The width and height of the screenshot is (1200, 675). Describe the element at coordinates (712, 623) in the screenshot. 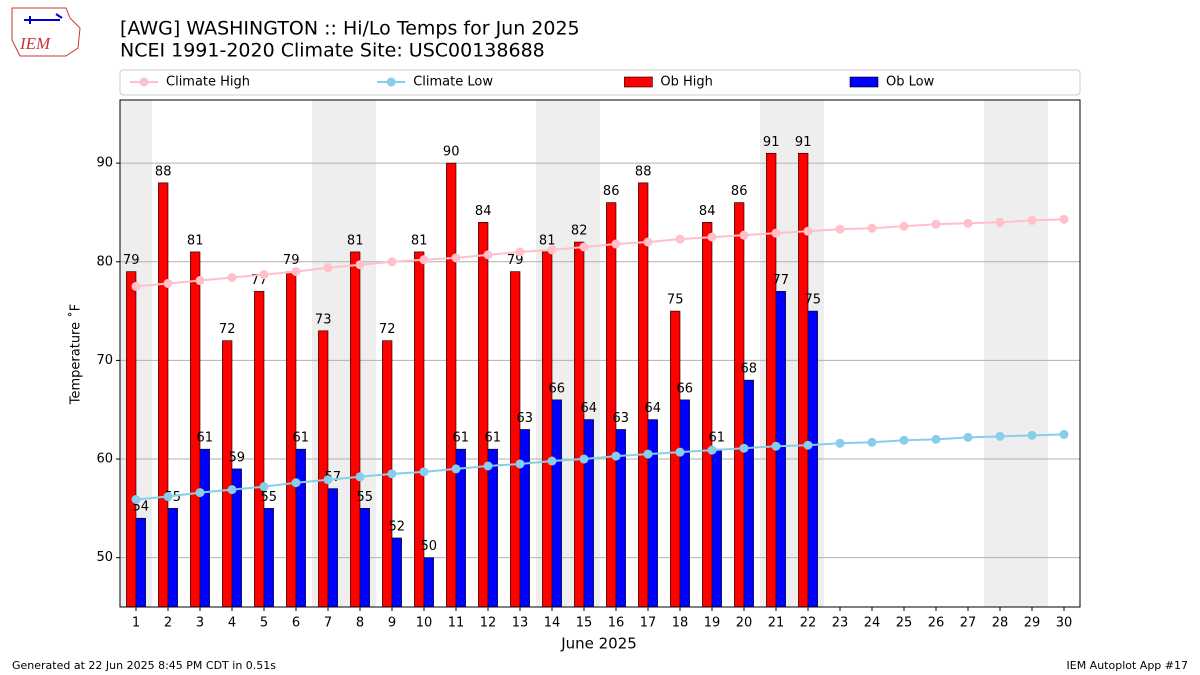

I see `x-tick-label: 19` at that location.